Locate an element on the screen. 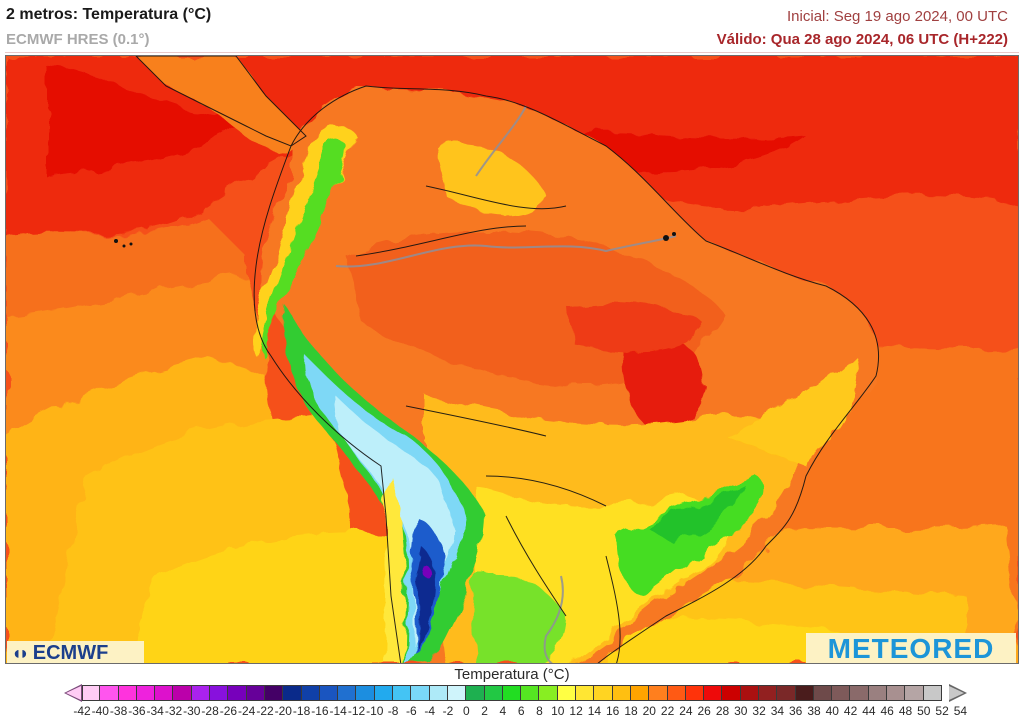 Image resolution: width=1024 pixels, height=720 pixels. colorbar-tick-label: -24 is located at coordinates (247, 711).